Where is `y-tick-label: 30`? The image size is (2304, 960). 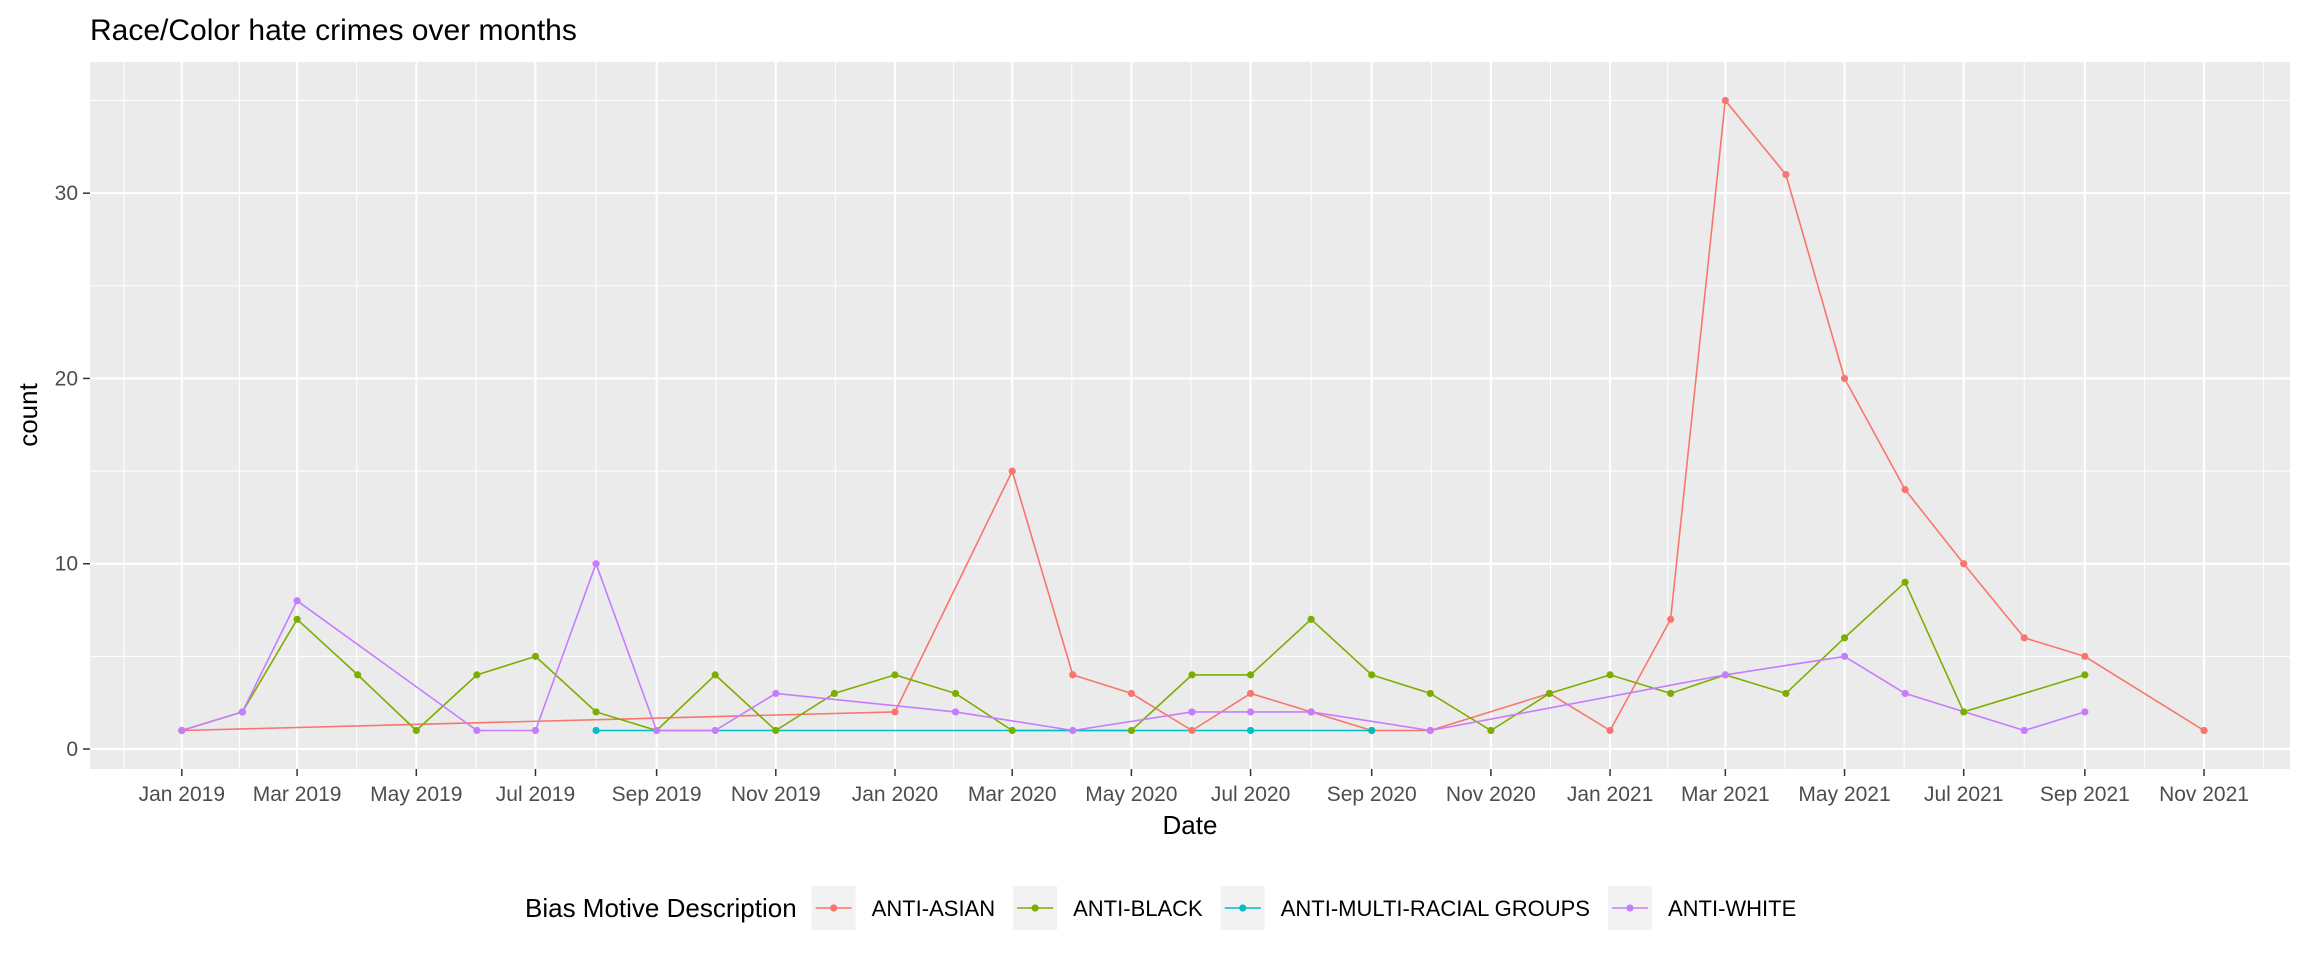
y-tick-label: 30 is located at coordinates (66, 193).